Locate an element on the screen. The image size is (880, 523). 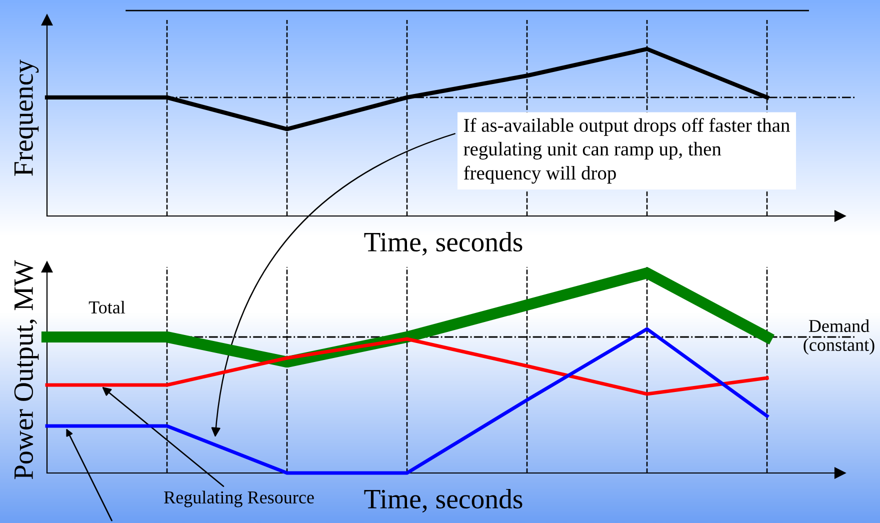
annotation: If as-available output drops off faster than regulating unit can ramp up, then frequency will drop is located at coordinates (627, 151).